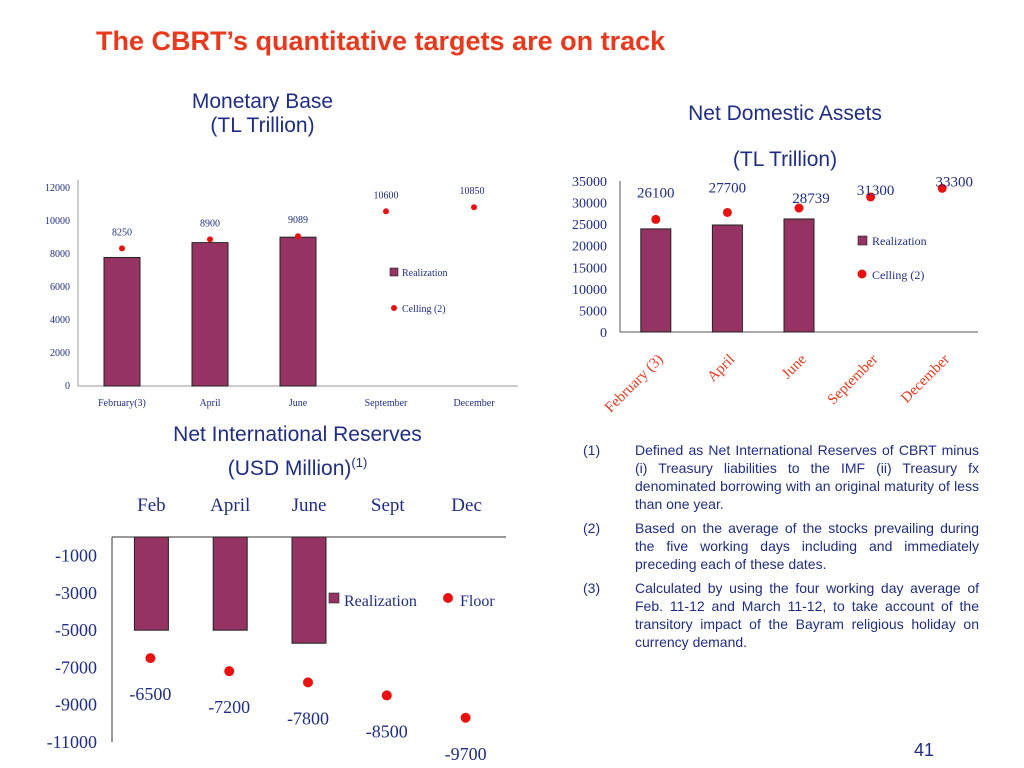  I want to click on y-tick-label: 30000, so click(589, 204).